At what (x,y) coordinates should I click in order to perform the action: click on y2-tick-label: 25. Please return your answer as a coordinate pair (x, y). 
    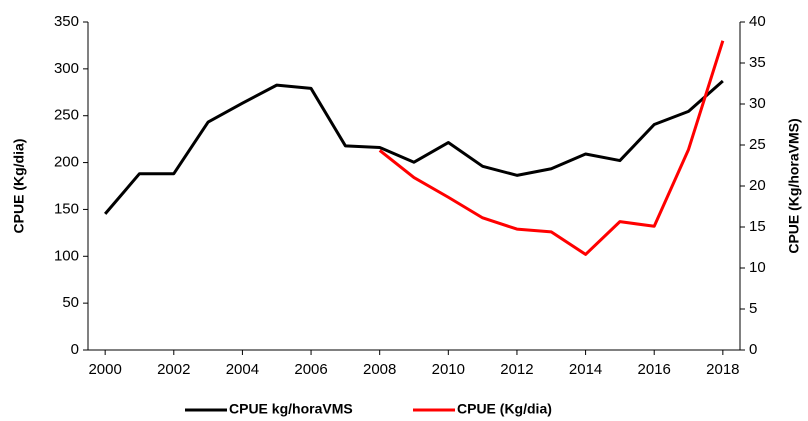
    Looking at the image, I should click on (757, 144).